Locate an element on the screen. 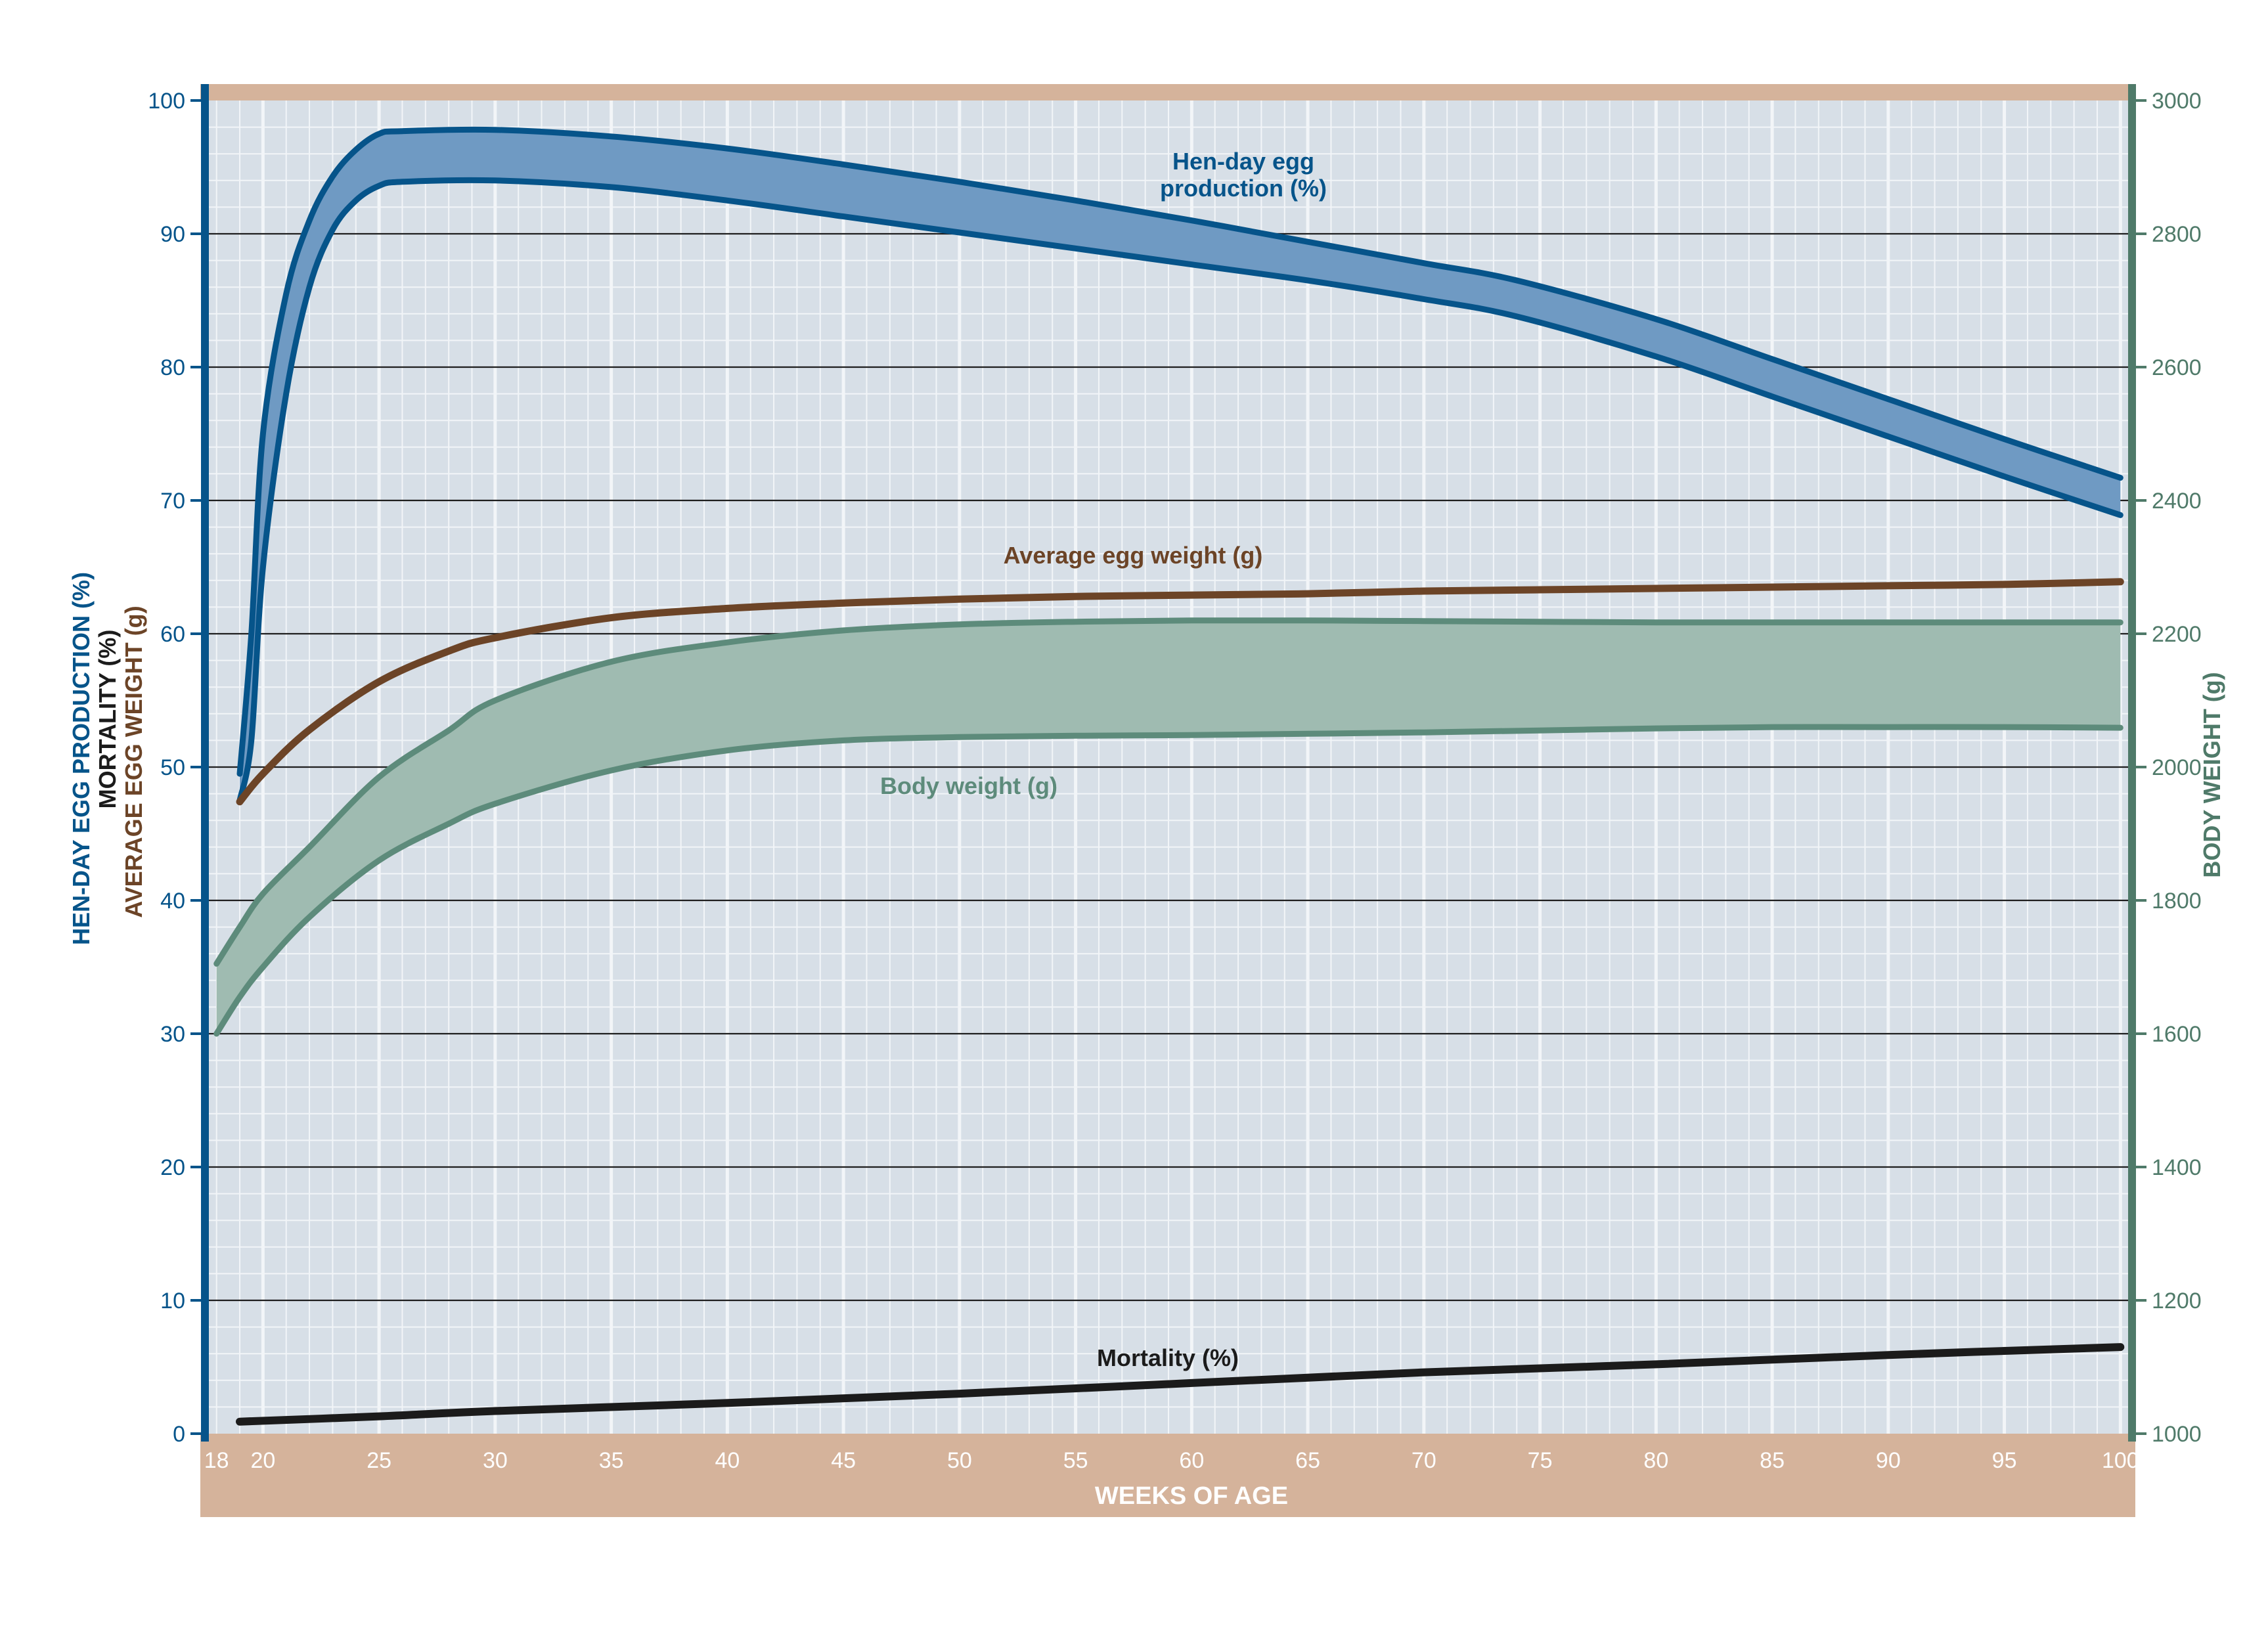  x-tick-label: 85 is located at coordinates (1773, 1460).